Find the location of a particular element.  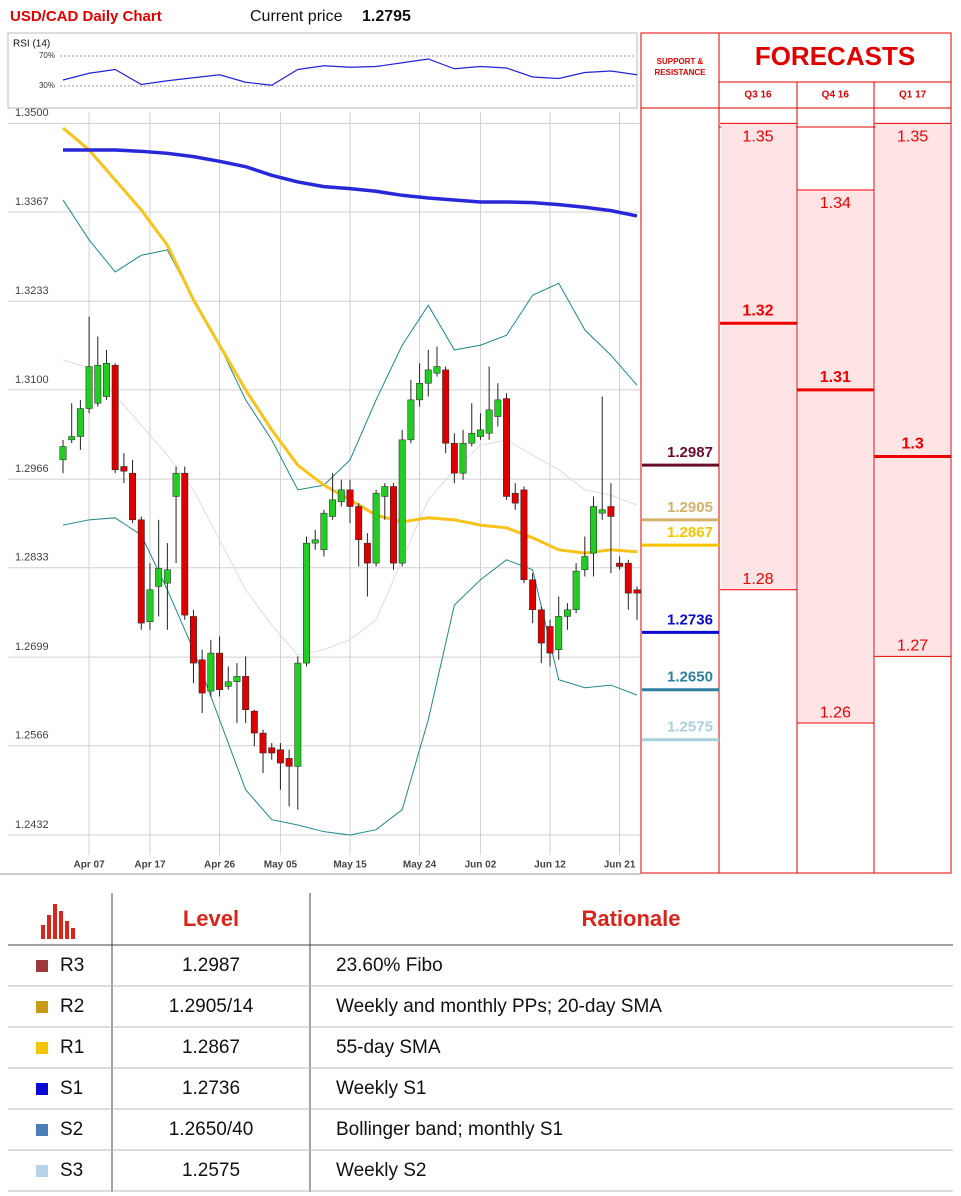

row-name: R1 is located at coordinates (72, 1047).